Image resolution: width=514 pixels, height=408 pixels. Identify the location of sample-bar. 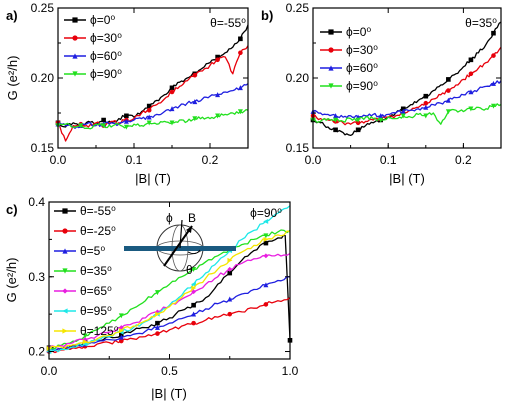
(180, 248).